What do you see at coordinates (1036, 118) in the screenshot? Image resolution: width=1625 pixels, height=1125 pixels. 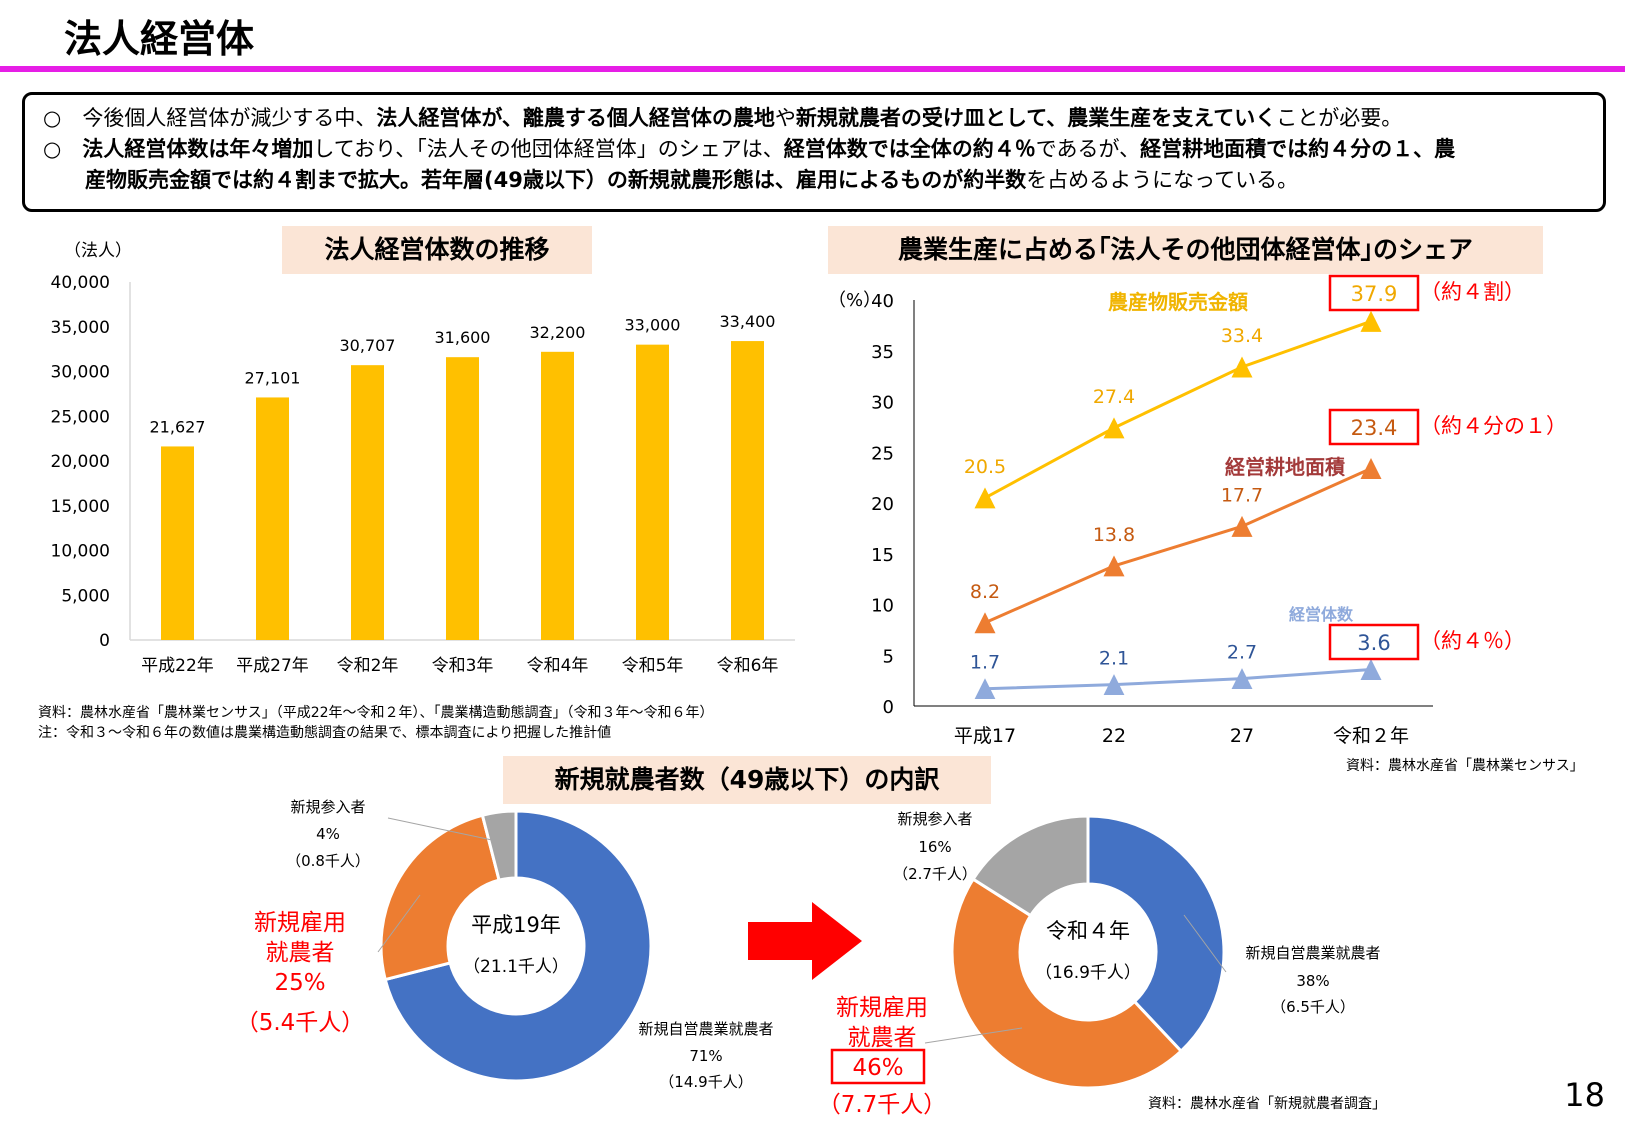 I see `summary-text-segment: 新規就農者の受け皿として、農業生産を支えていく` at bounding box center [1036, 118].